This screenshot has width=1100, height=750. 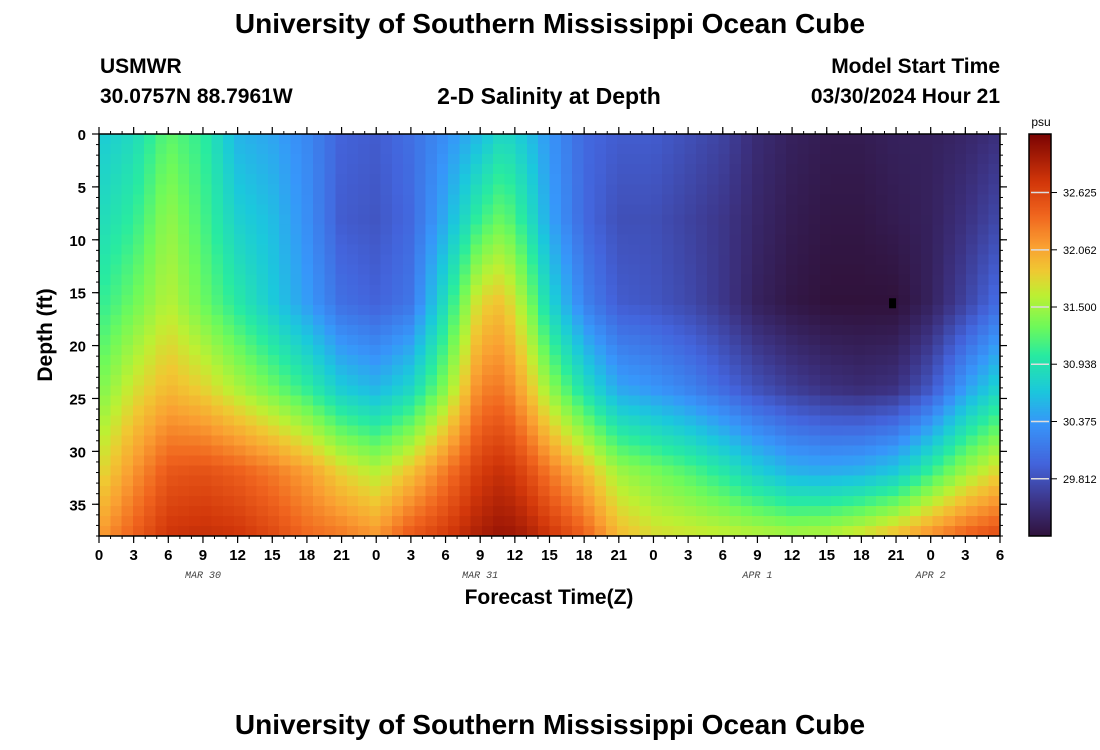 What do you see at coordinates (77, 505) in the screenshot?
I see `y-tick-label: 35` at bounding box center [77, 505].